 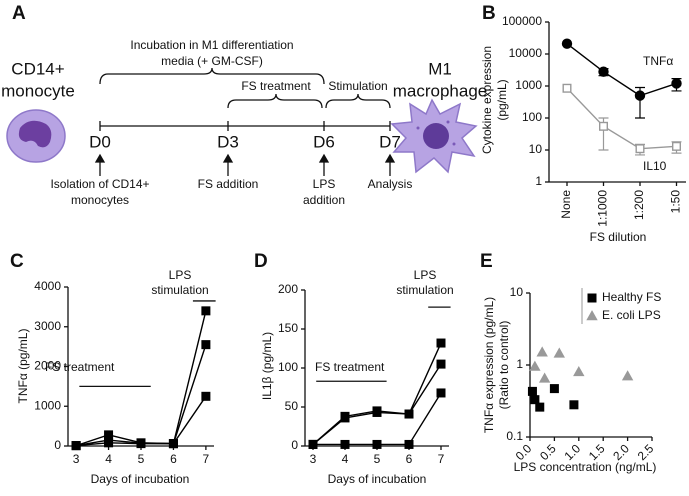 I want to click on y-tick-label: 0, so click(x=294, y=445).